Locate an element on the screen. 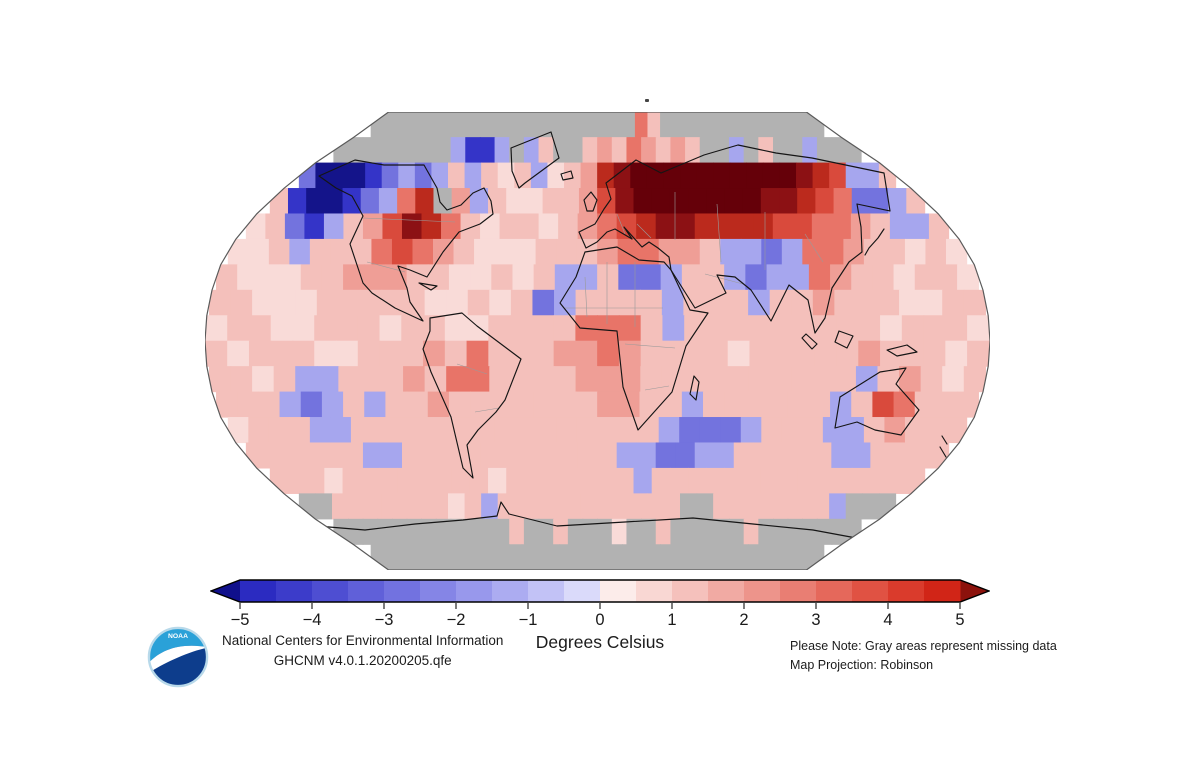  colorbar-tick-label: −3 is located at coordinates (384, 620).